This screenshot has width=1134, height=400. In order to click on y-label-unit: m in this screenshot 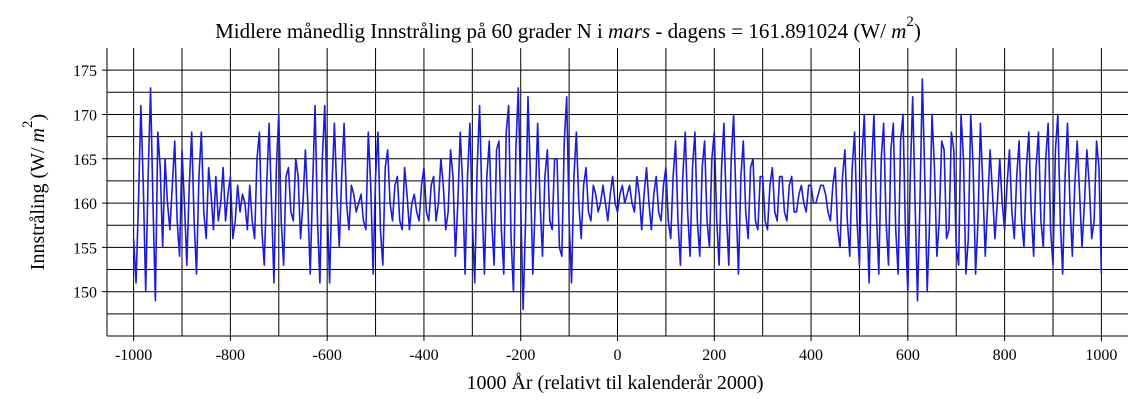, I will do `click(38, 135)`.